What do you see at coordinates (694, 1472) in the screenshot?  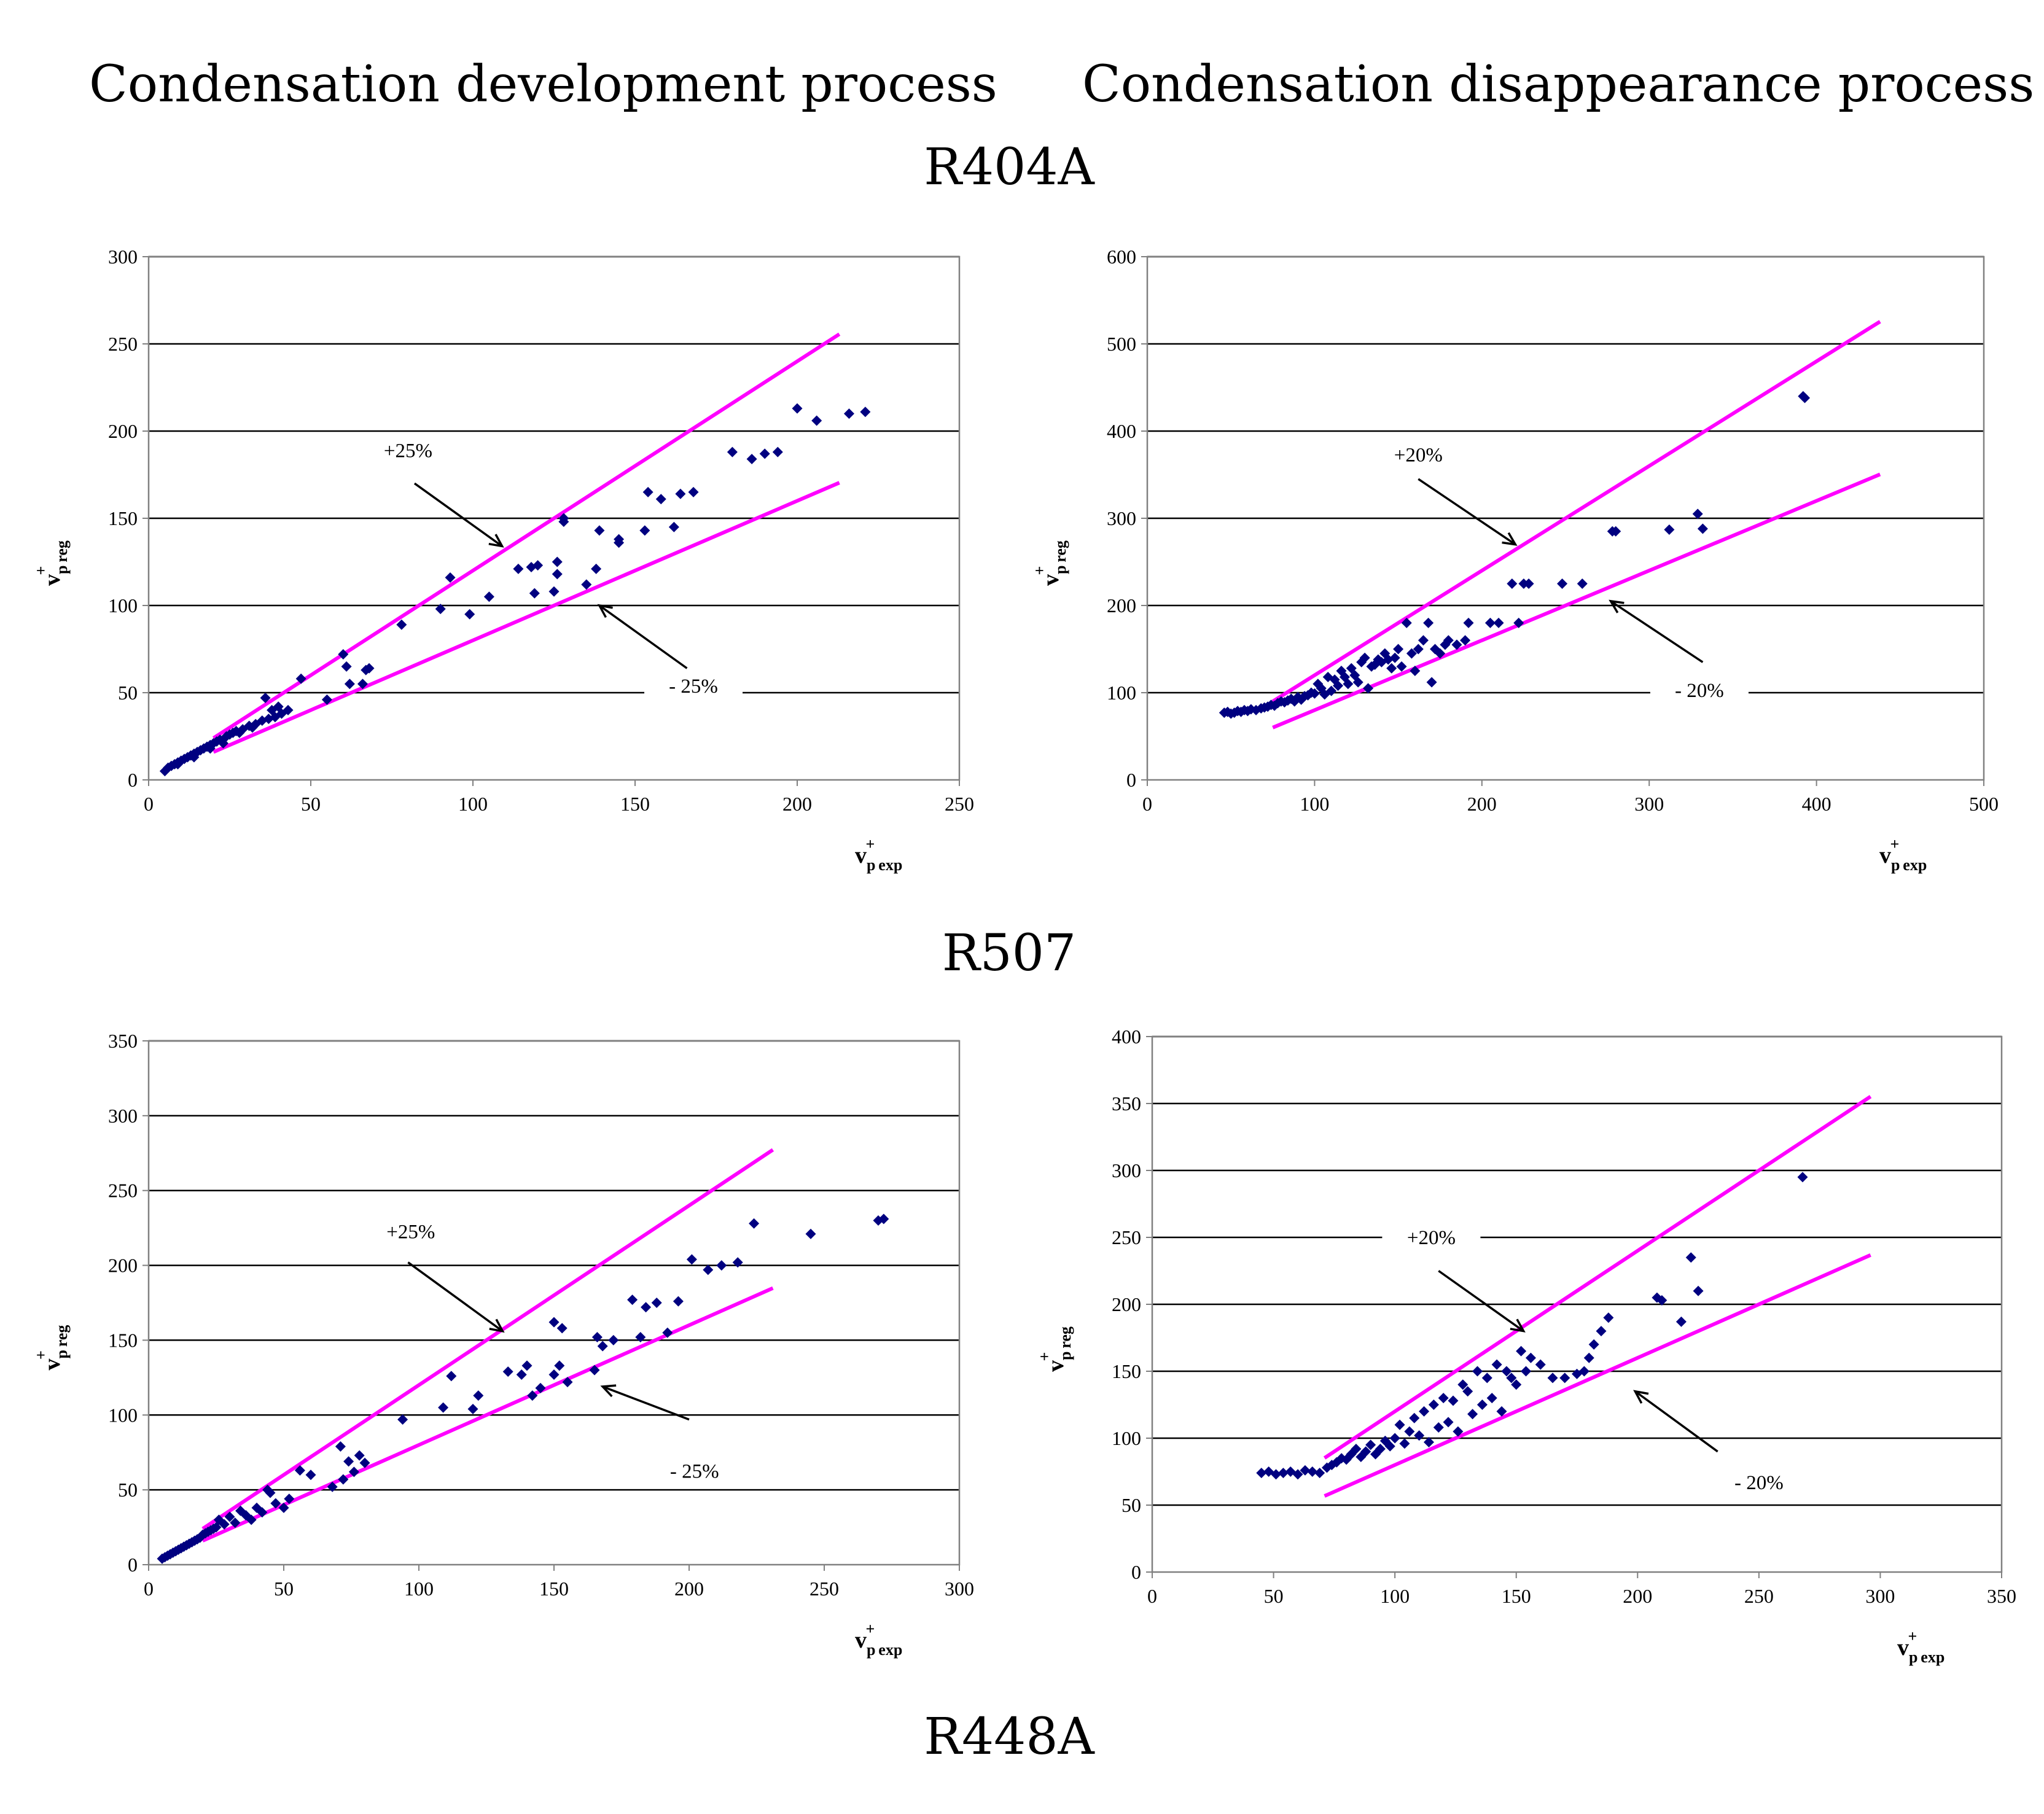 I see `annotation-label-1: - 25%` at bounding box center [694, 1472].